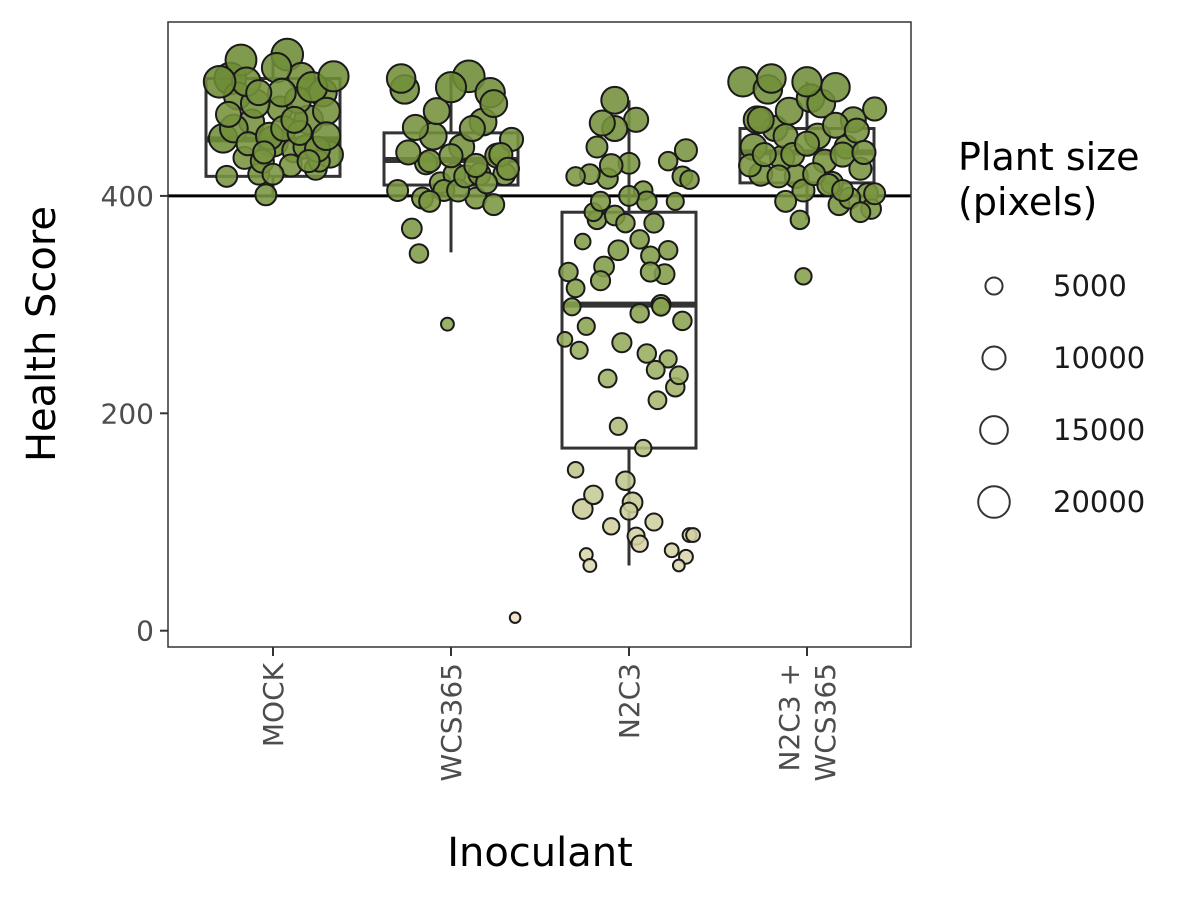 Image resolution: width=1200 pixels, height=904 pixels. What do you see at coordinates (629, 701) in the screenshot?
I see `x-tick-label: N2C3` at bounding box center [629, 701].